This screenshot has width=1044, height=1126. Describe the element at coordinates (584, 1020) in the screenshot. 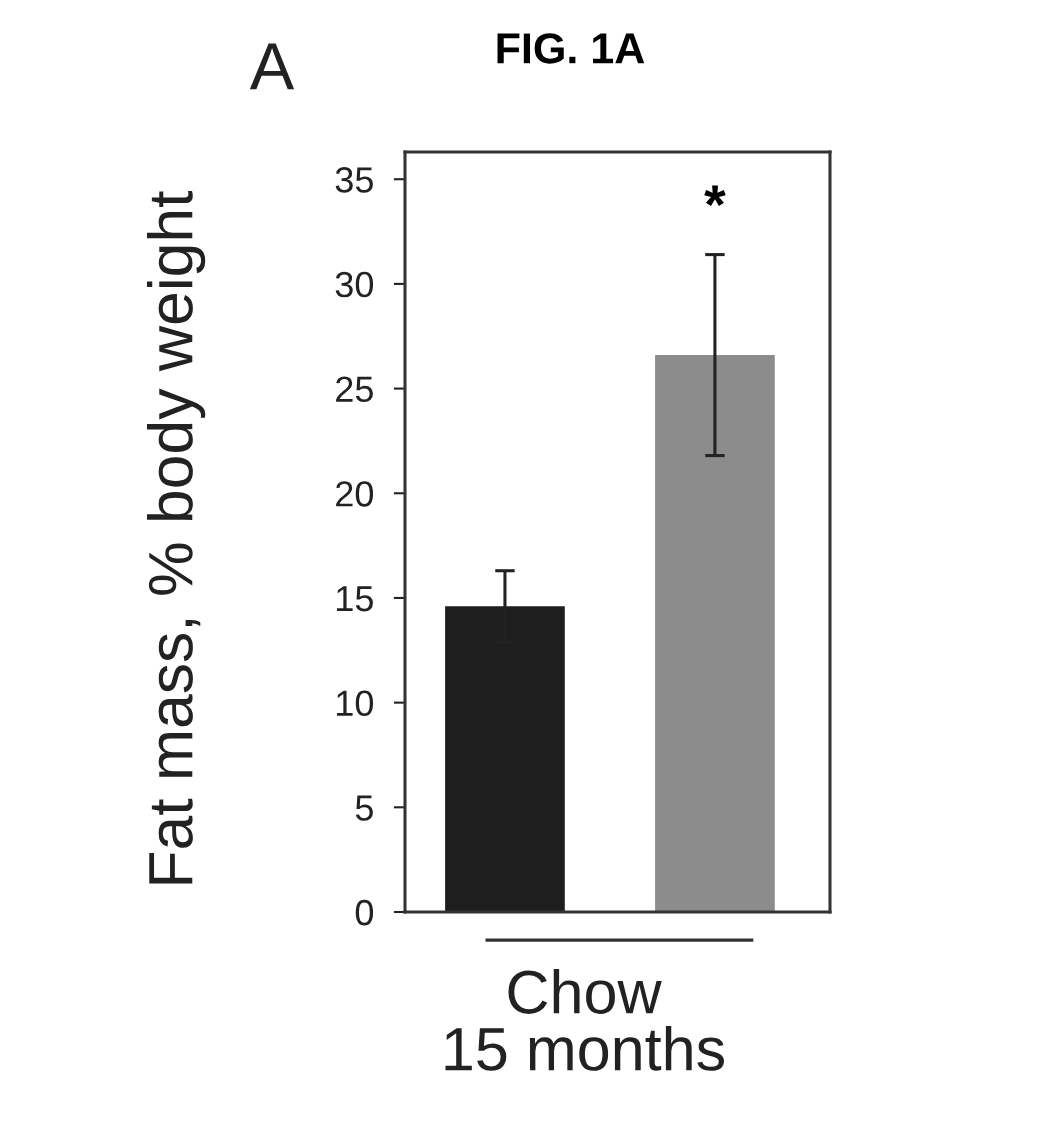

I see `x-axis-title: Chow 15 months` at that location.